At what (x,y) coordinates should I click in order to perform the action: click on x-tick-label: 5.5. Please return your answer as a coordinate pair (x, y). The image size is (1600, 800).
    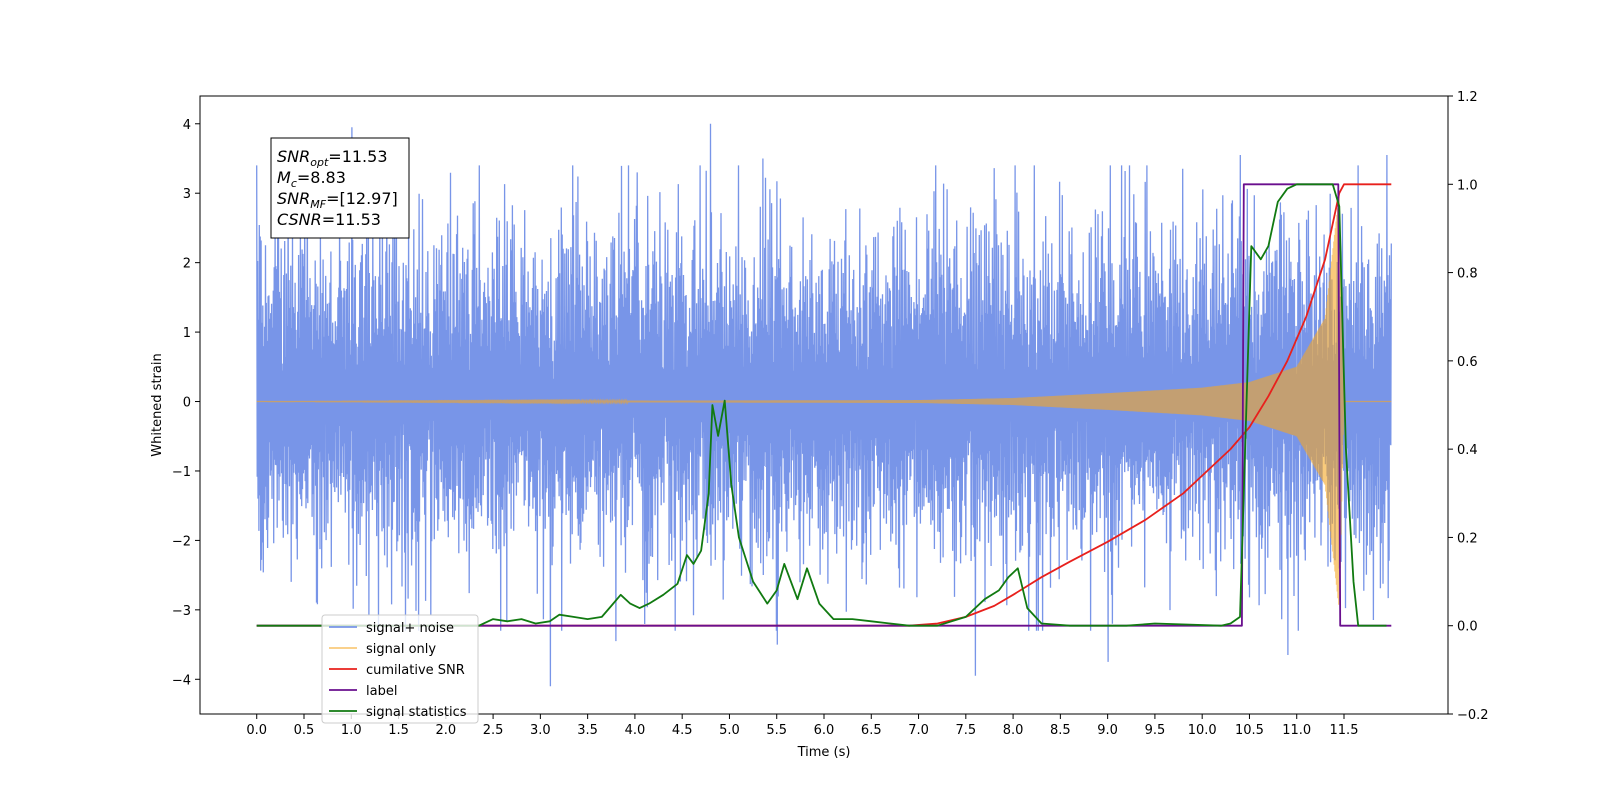
    Looking at the image, I should click on (776, 730).